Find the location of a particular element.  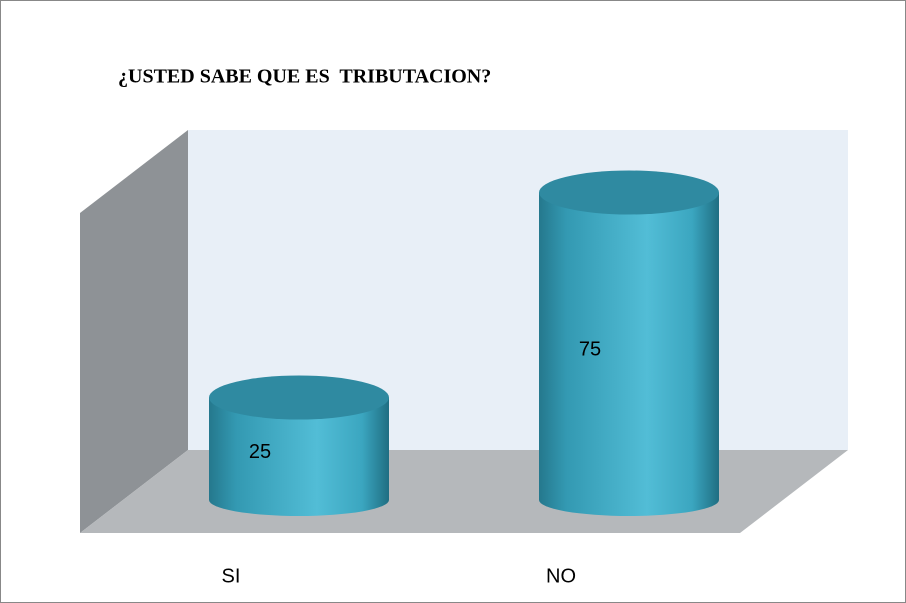

x-tick-label: NO is located at coordinates (561, 576).